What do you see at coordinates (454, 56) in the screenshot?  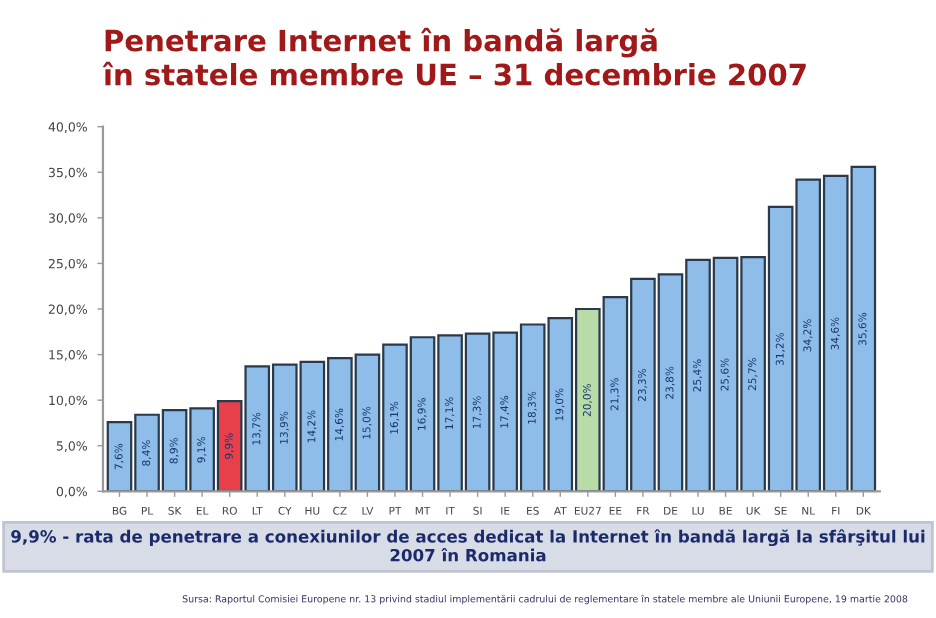 I see `chart-title: Penetrare Internet în bandă largă în statele membre UE – 31 decembrie 2007` at bounding box center [454, 56].